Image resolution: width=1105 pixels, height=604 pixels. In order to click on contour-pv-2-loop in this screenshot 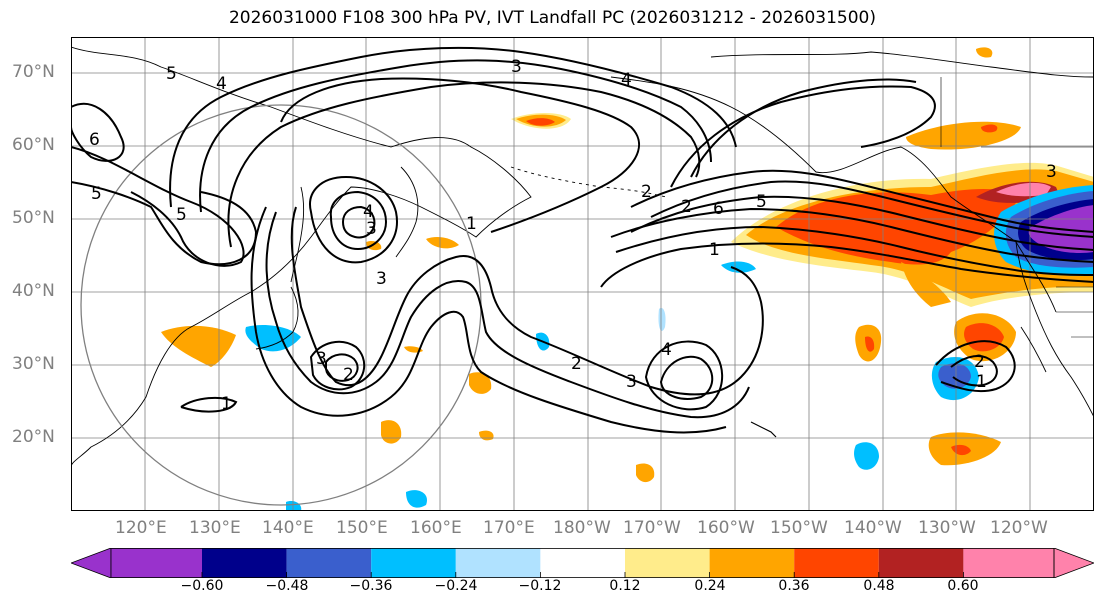, I will do `click(460, 155)`.